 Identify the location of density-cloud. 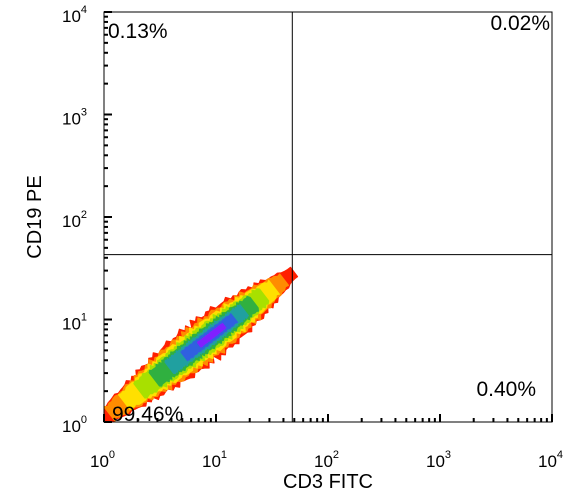
(201, 344).